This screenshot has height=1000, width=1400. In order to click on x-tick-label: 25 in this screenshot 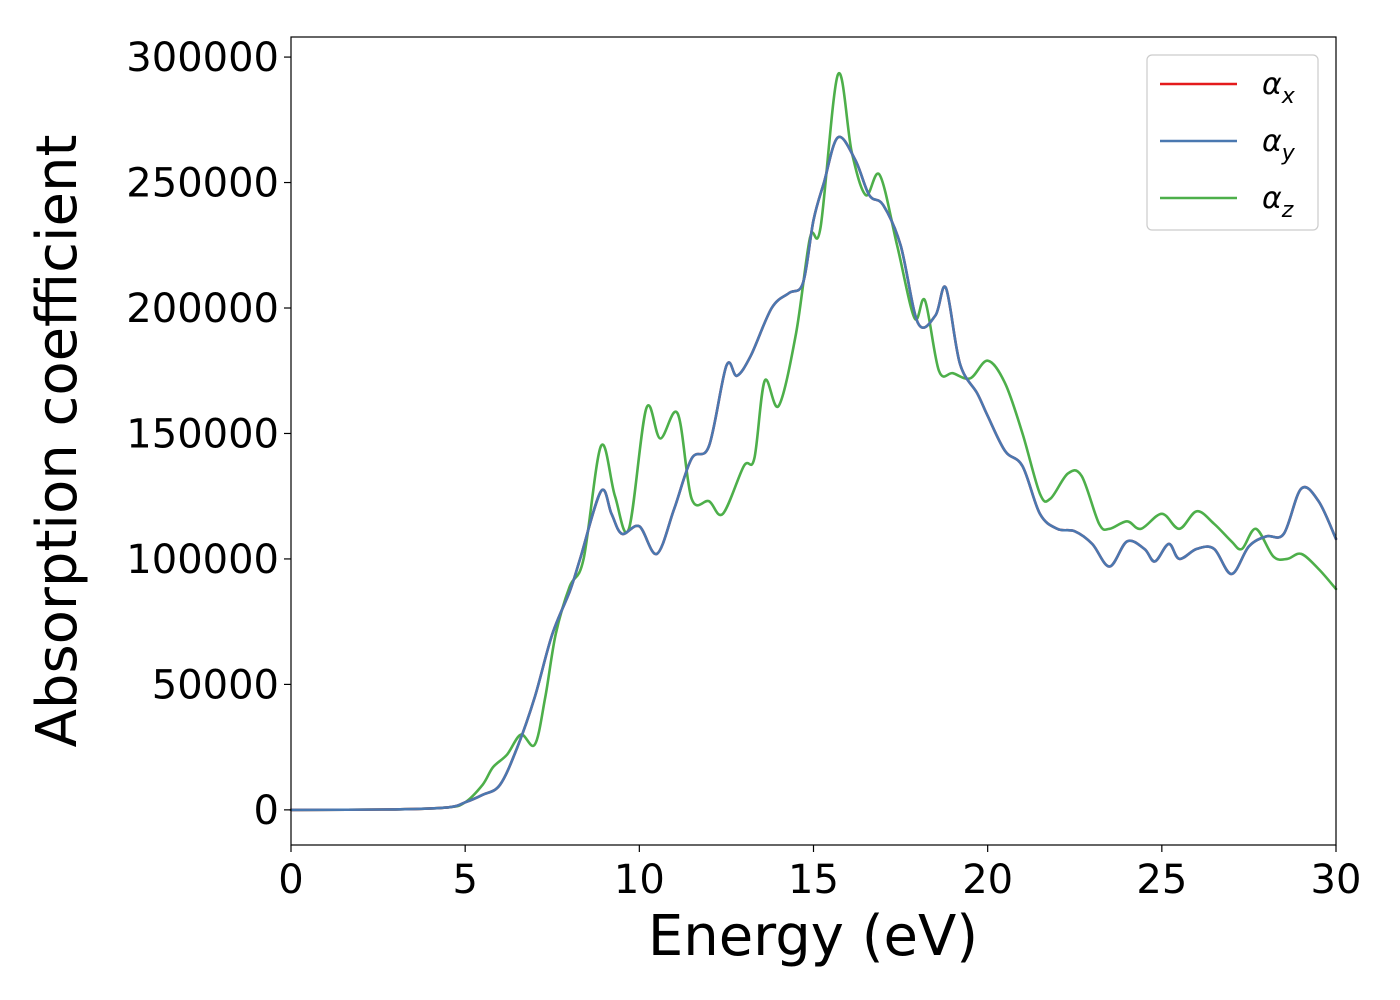, I will do `click(1161, 880)`.